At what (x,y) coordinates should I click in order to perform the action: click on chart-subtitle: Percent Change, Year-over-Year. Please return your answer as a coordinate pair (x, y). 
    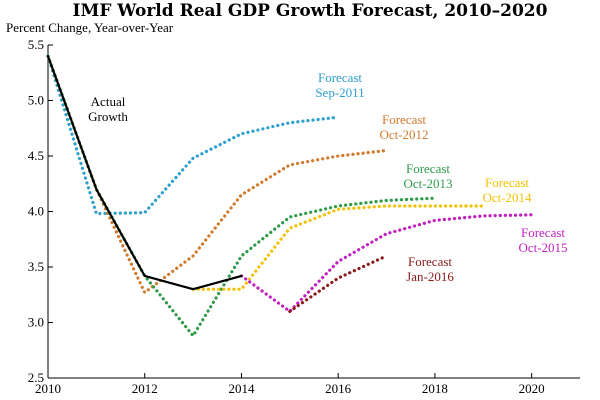
    Looking at the image, I should click on (90, 27).